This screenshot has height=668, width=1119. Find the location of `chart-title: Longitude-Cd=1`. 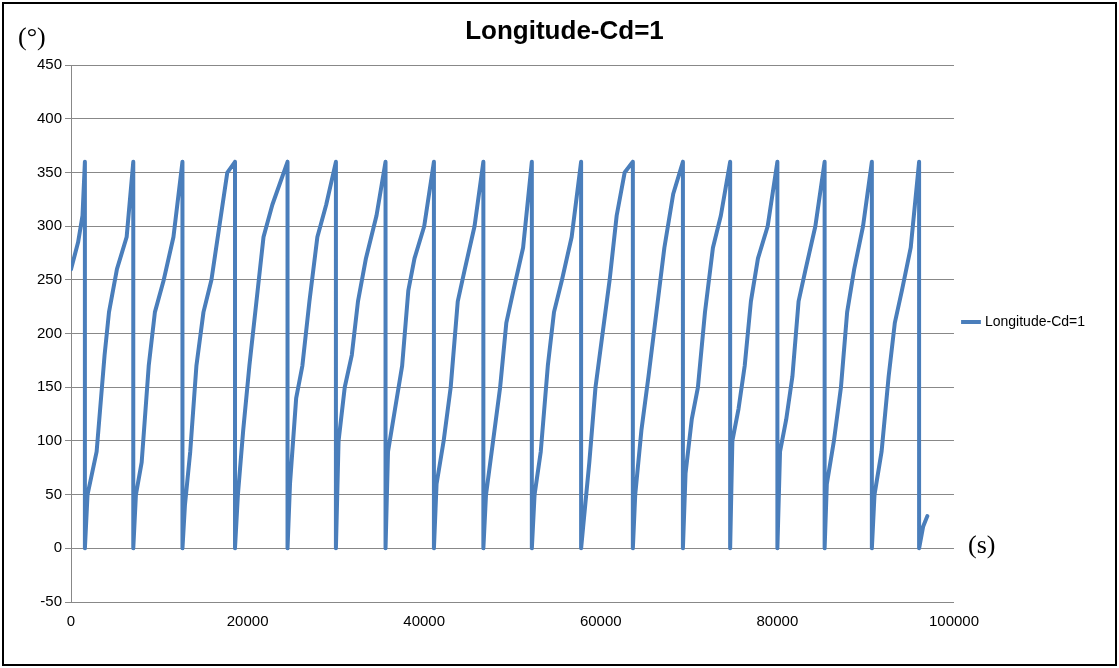

chart-title: Longitude-Cd=1 is located at coordinates (564, 29).